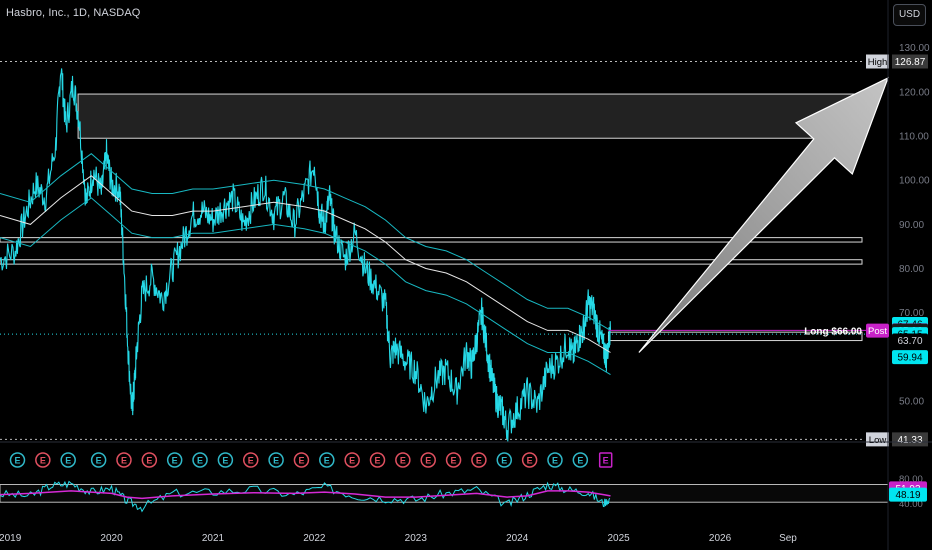 Image resolution: width=932 pixels, height=550 pixels. I want to click on chart-title: Hasbro, Inc., 1D, NASDAQ, so click(73, 13).